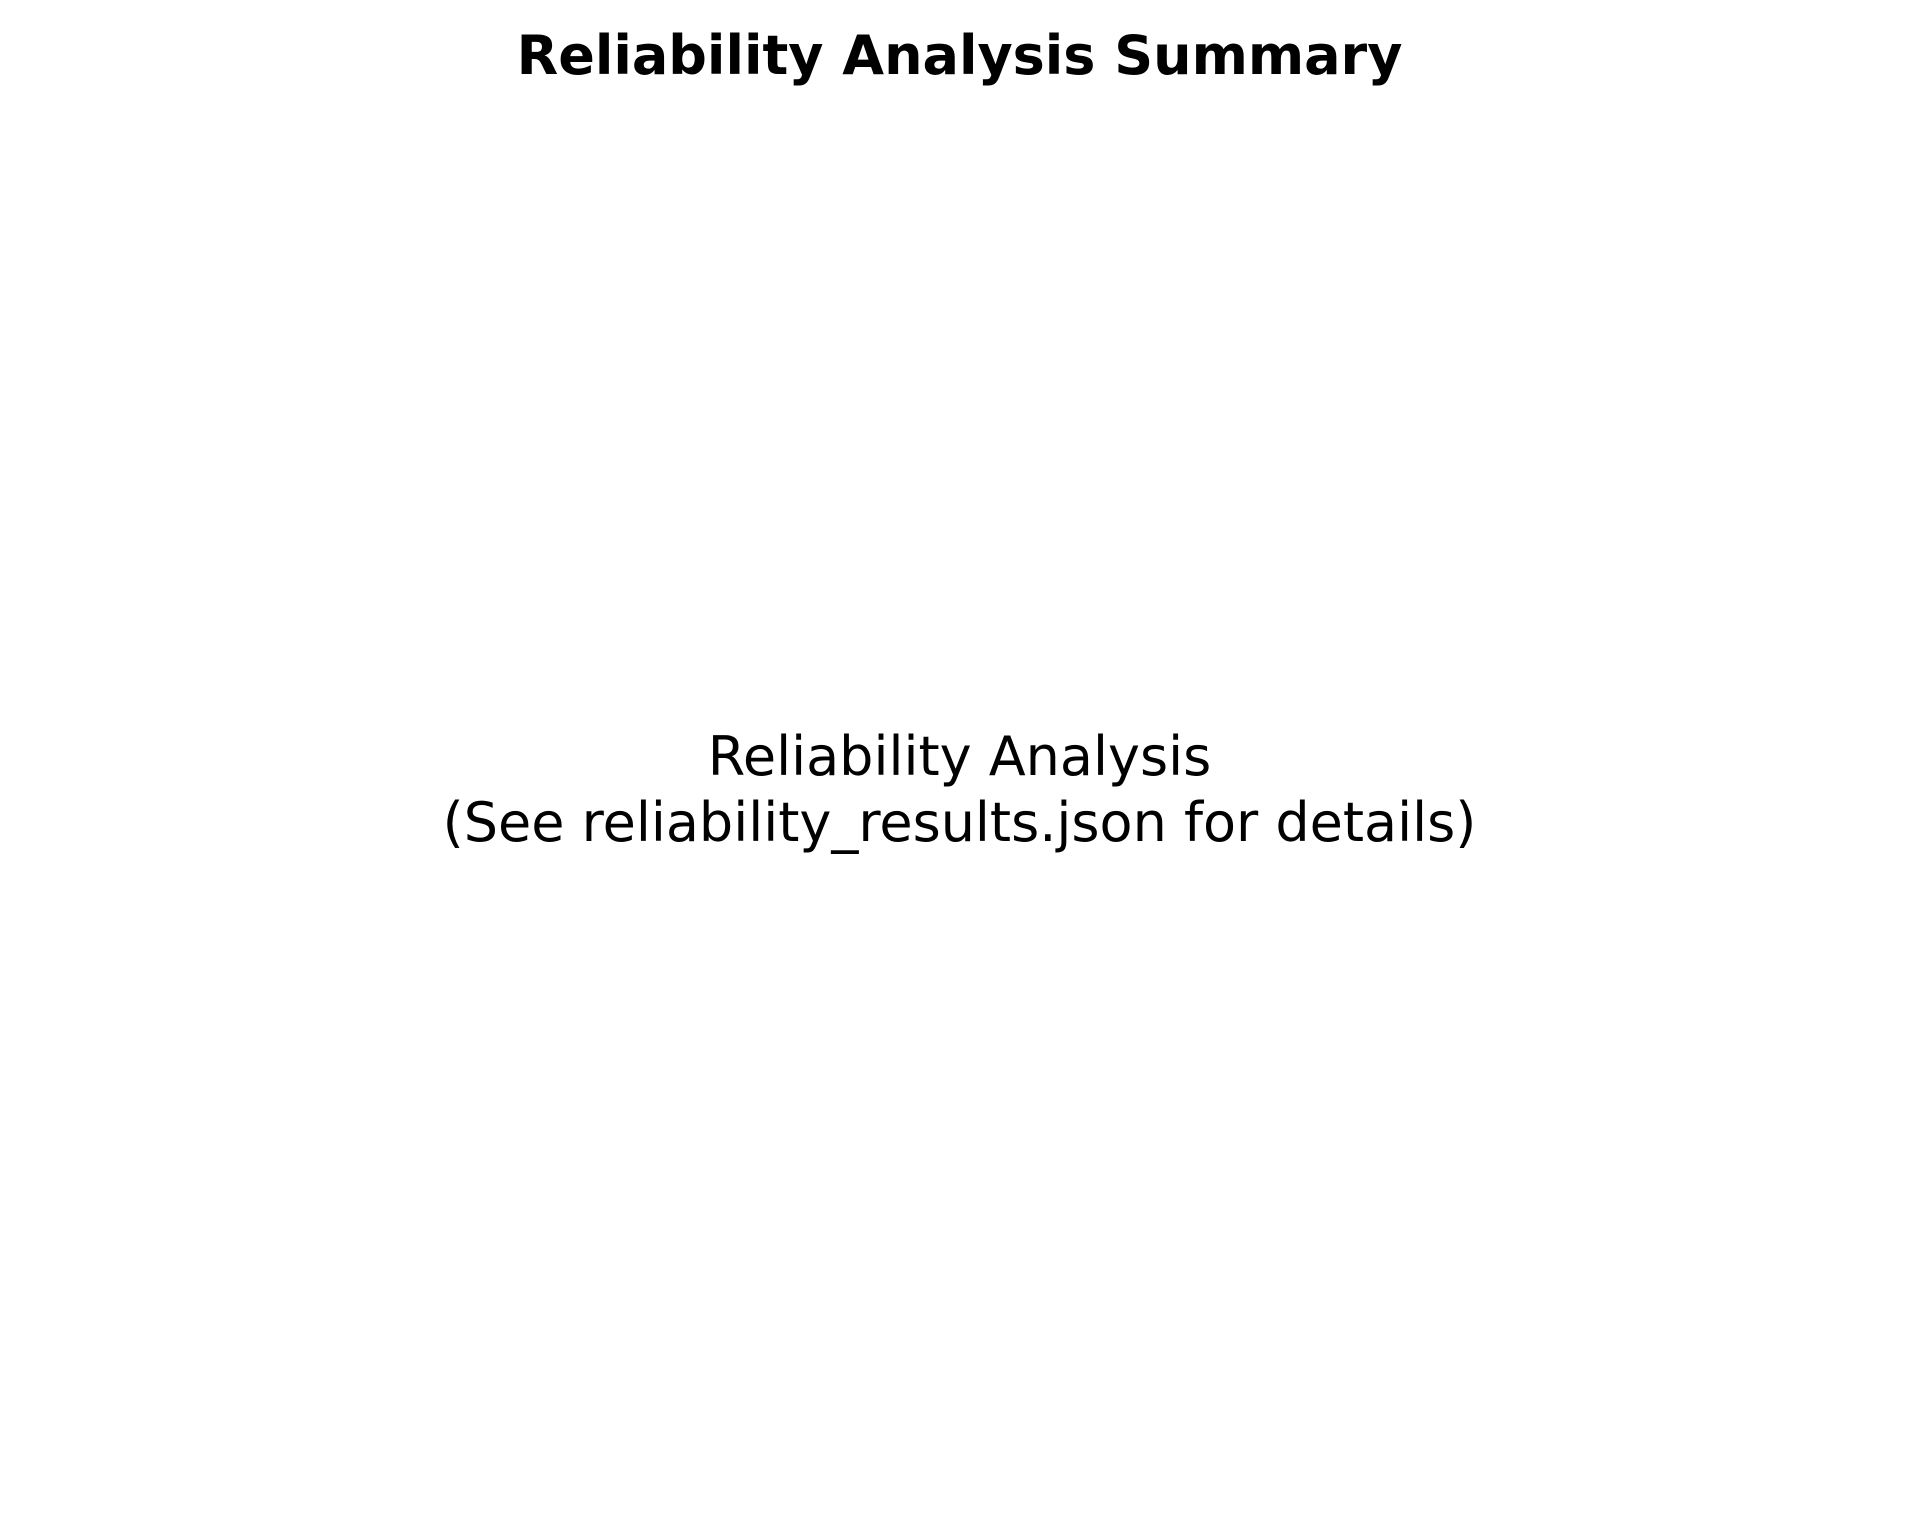 Image resolution: width=1919 pixels, height=1516 pixels. I want to click on message-heading: Reliability Analysis, so click(959, 756).